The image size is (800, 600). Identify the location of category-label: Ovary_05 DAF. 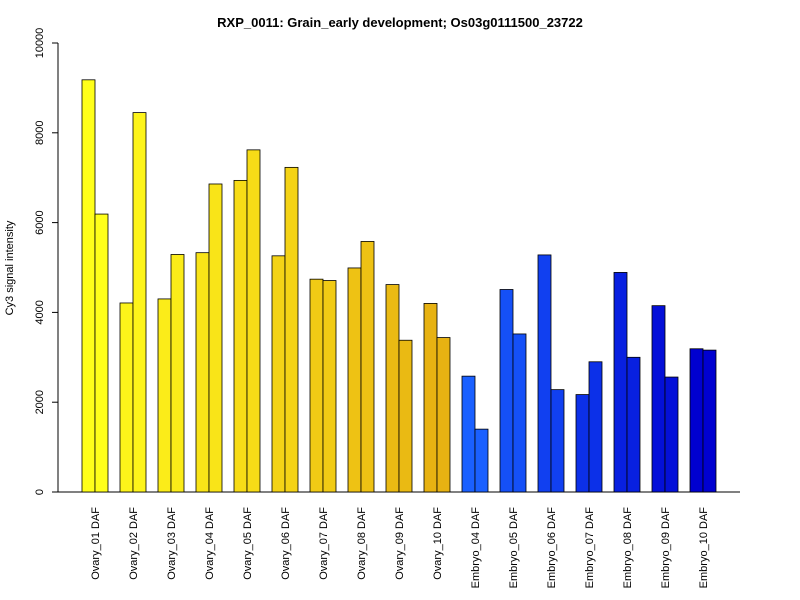
(248, 543).